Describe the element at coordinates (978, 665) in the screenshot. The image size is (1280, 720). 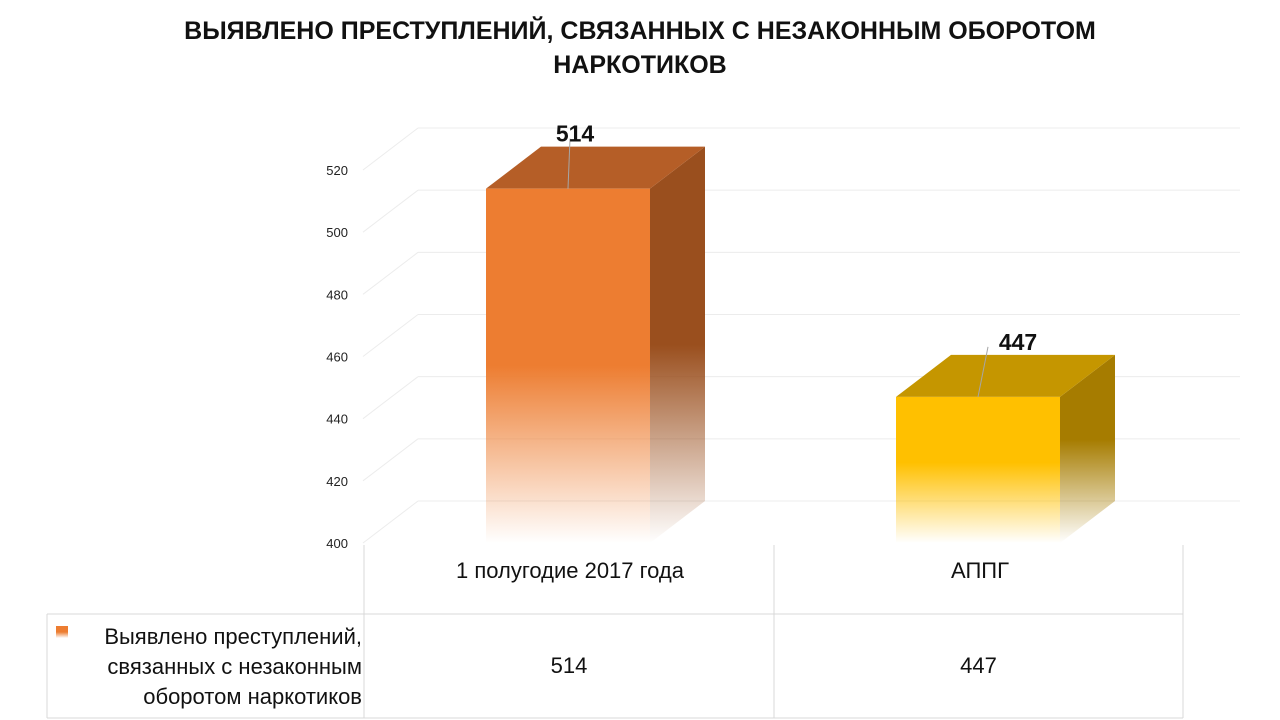
I see `table-value-2: 447` at that location.